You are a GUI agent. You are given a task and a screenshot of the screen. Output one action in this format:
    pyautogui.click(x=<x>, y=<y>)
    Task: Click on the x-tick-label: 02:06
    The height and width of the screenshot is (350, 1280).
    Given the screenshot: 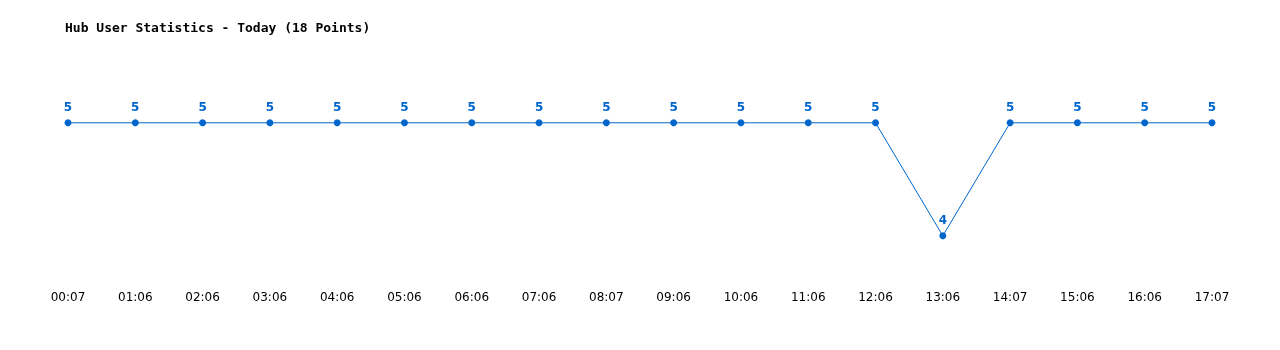 What is the action you would take?
    pyautogui.click(x=202, y=297)
    